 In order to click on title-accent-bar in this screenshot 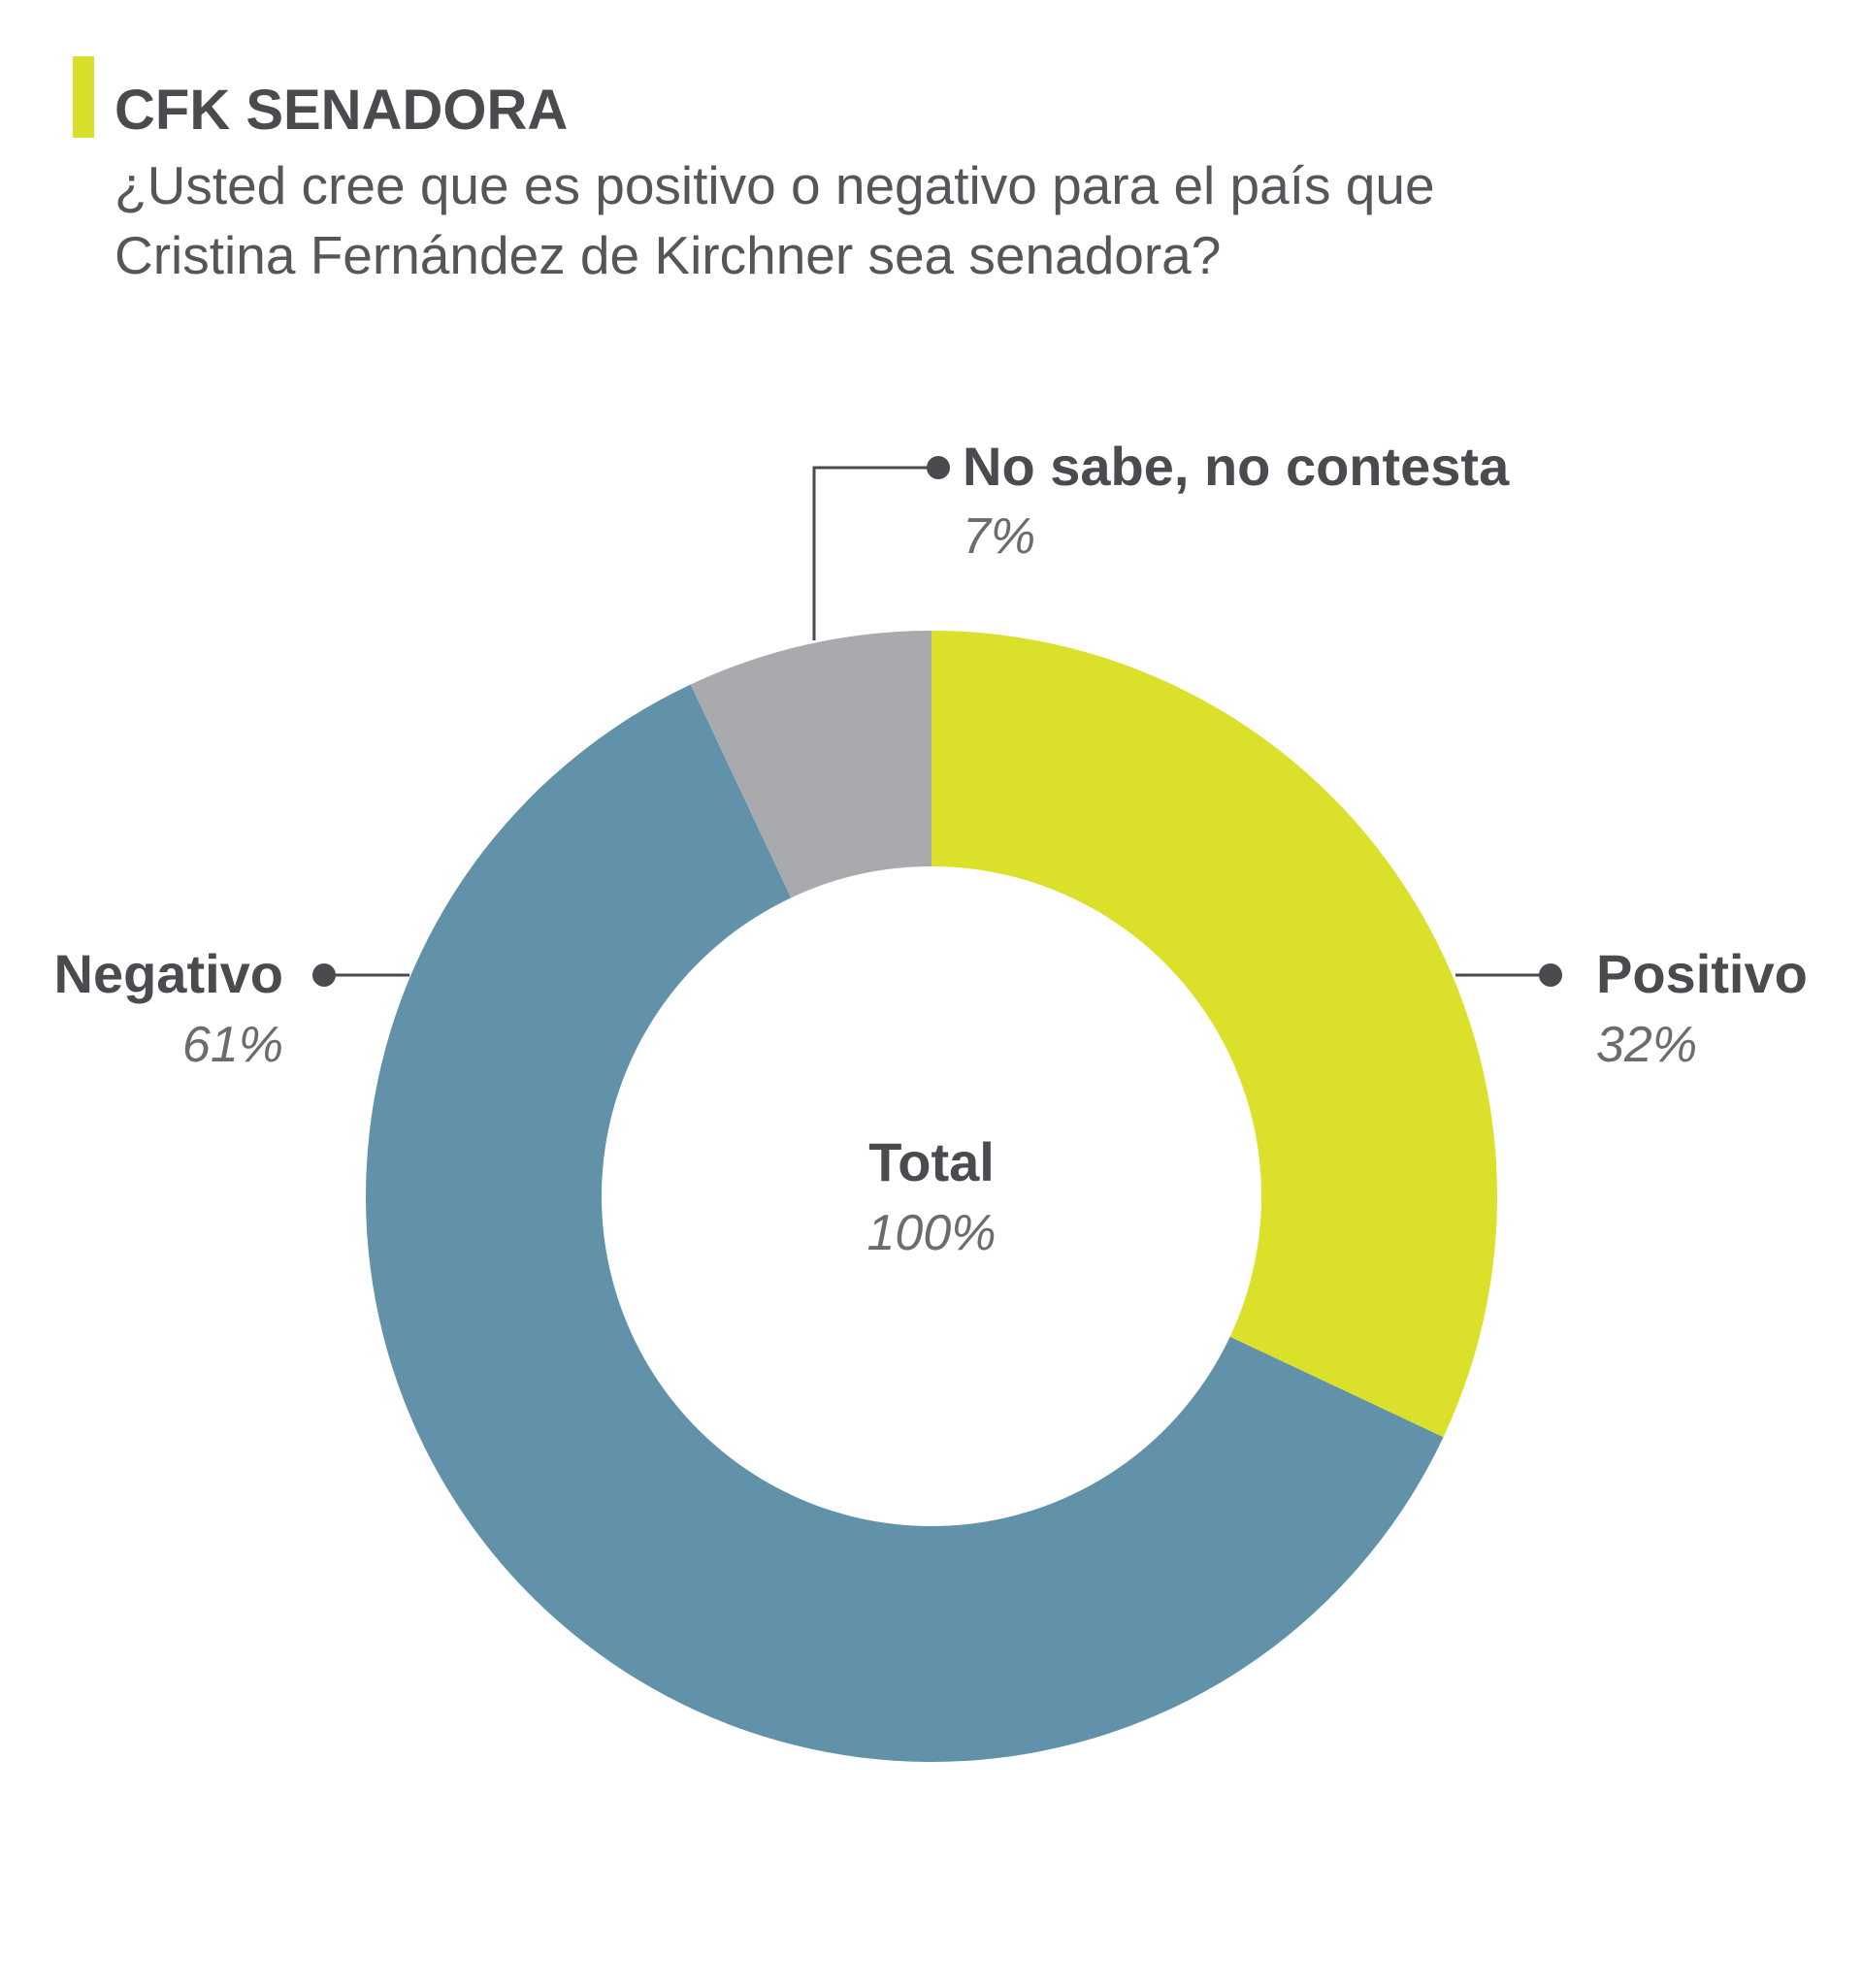, I will do `click(83, 97)`.